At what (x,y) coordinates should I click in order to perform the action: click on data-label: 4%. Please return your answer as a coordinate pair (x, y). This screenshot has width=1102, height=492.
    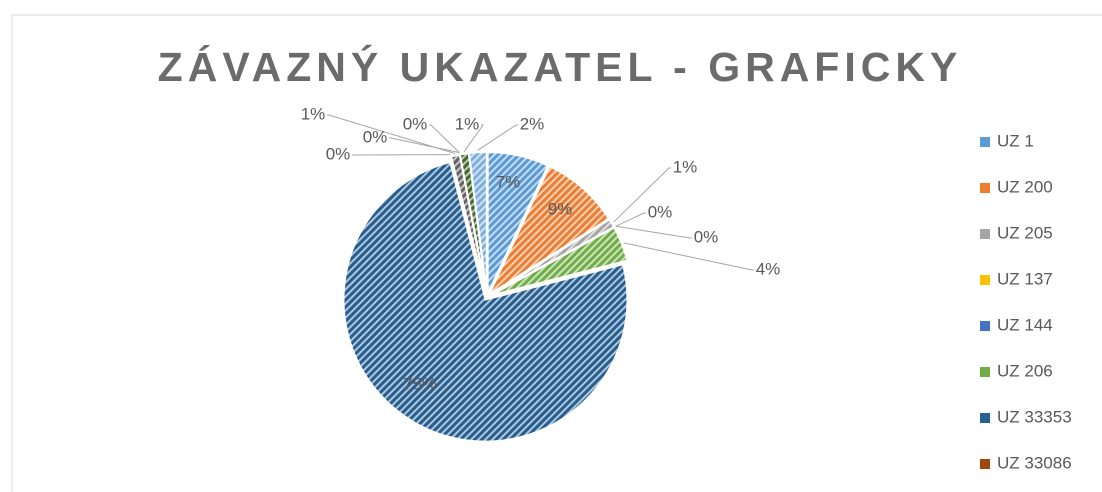
    Looking at the image, I should click on (768, 268).